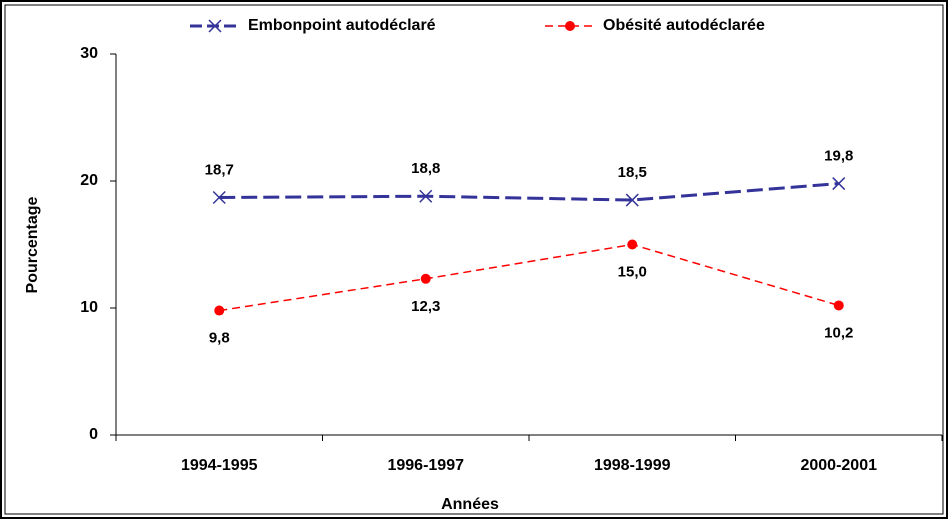 Image resolution: width=948 pixels, height=519 pixels. Describe the element at coordinates (838, 332) in the screenshot. I see `value-label: 10,2` at that location.